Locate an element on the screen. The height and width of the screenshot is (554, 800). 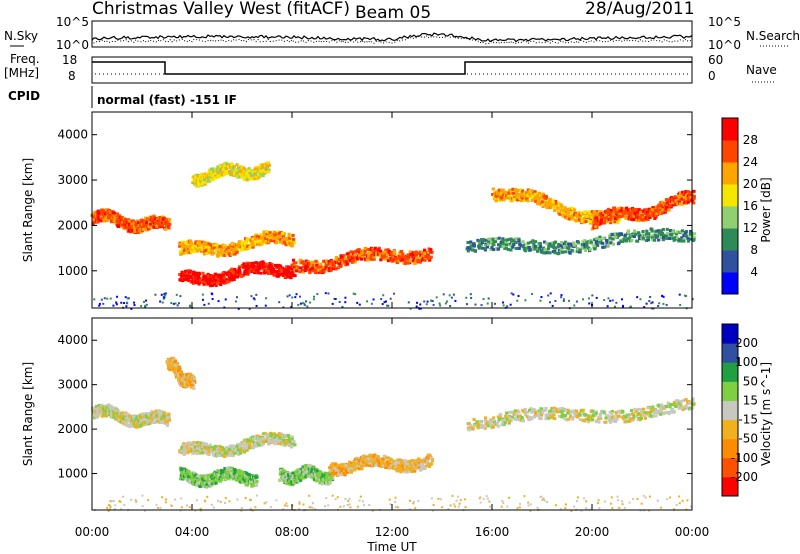
nsky-tick-low: 10^0 is located at coordinates (72, 45).